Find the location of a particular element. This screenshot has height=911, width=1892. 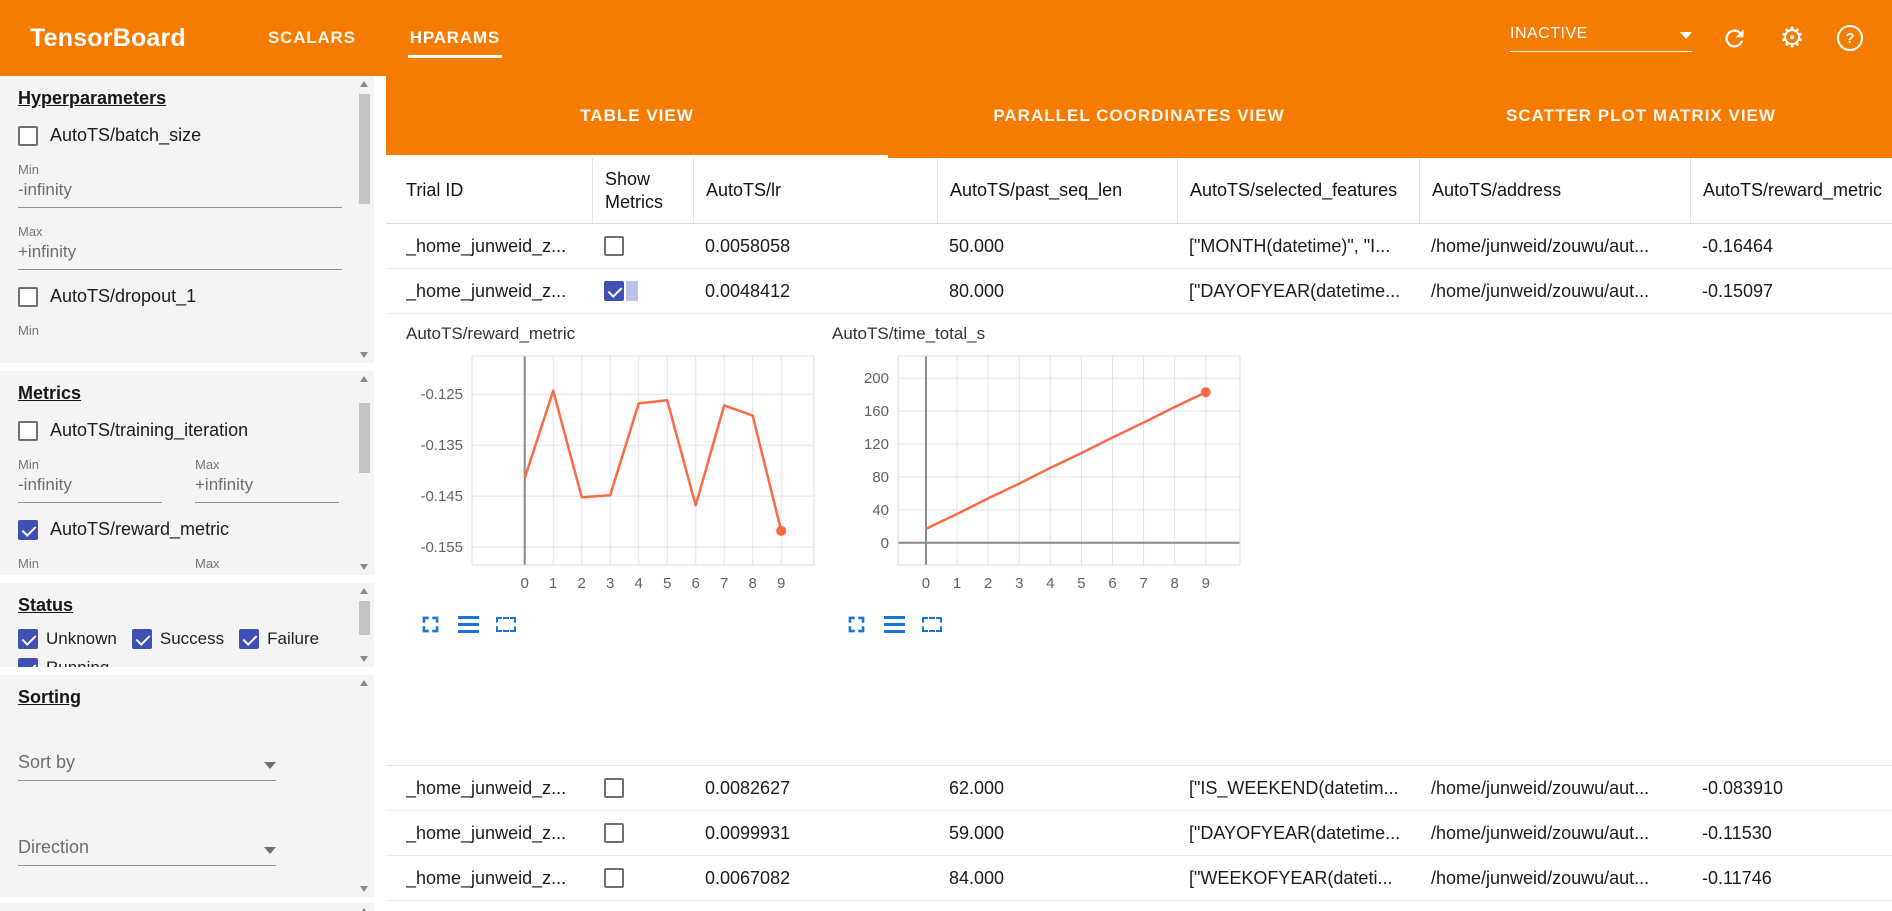

tab-hparams: HPARAMS is located at coordinates (455, 38).